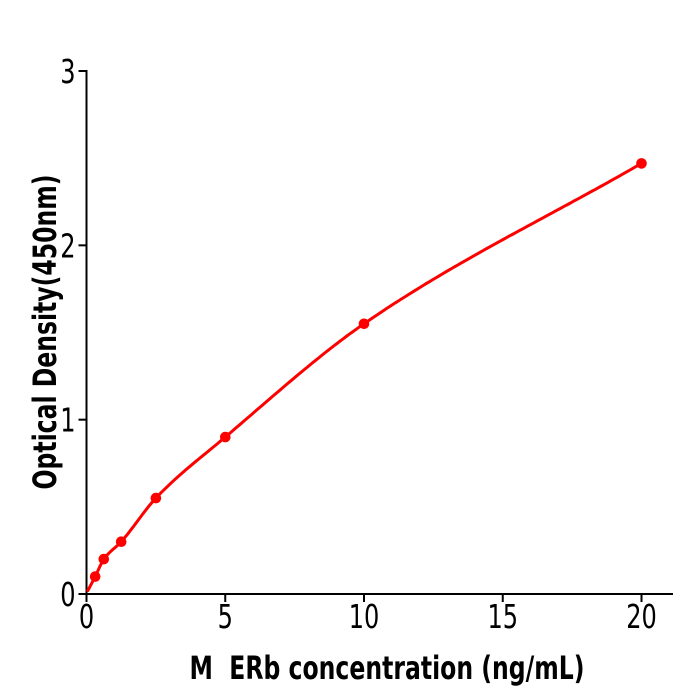 Image resolution: width=700 pixels, height=700 pixels. I want to click on y-tick-label: 3, so click(67, 71).